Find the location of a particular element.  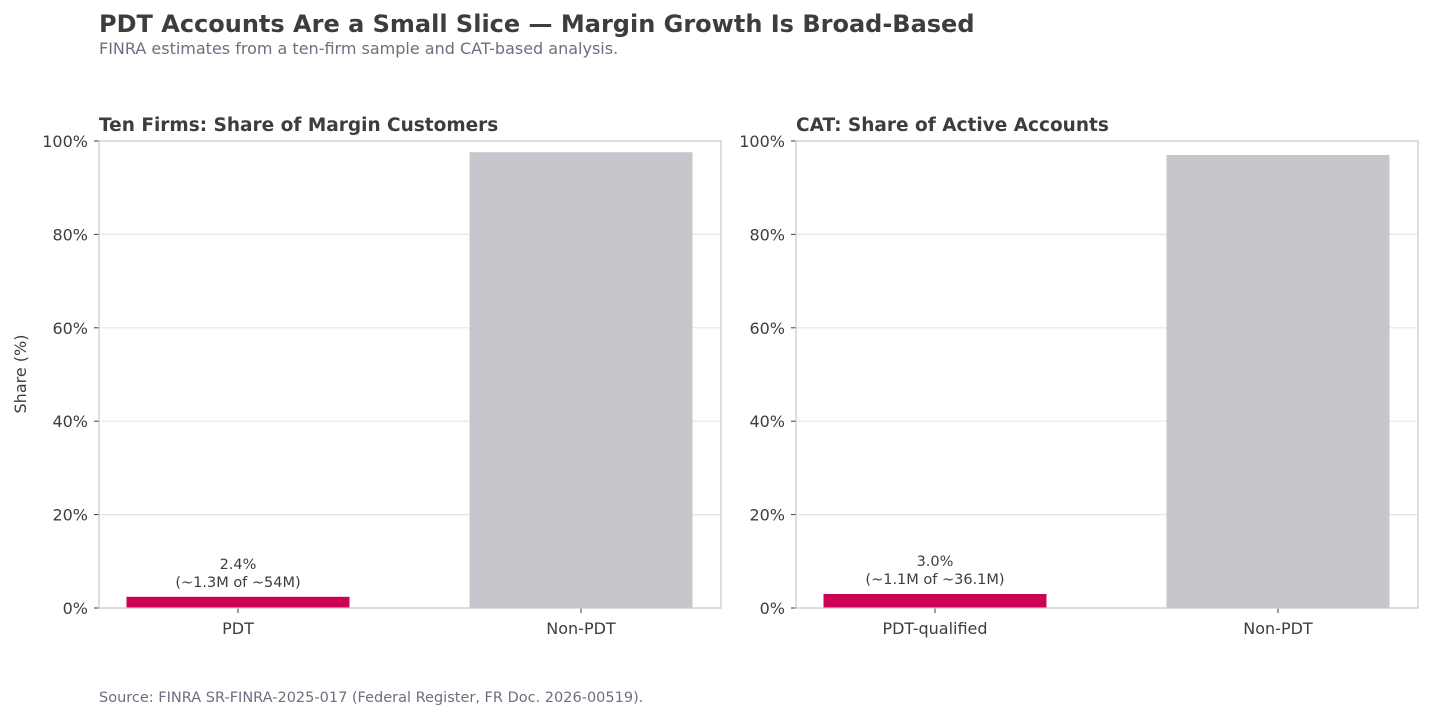

y-axis-label: Share (%) is located at coordinates (20, 374).